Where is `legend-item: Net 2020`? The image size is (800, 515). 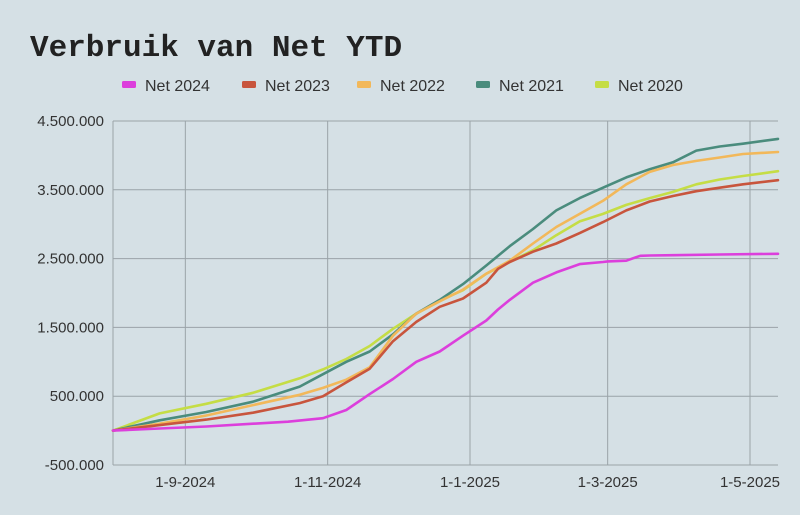
legend-item: Net 2020 is located at coordinates (639, 86).